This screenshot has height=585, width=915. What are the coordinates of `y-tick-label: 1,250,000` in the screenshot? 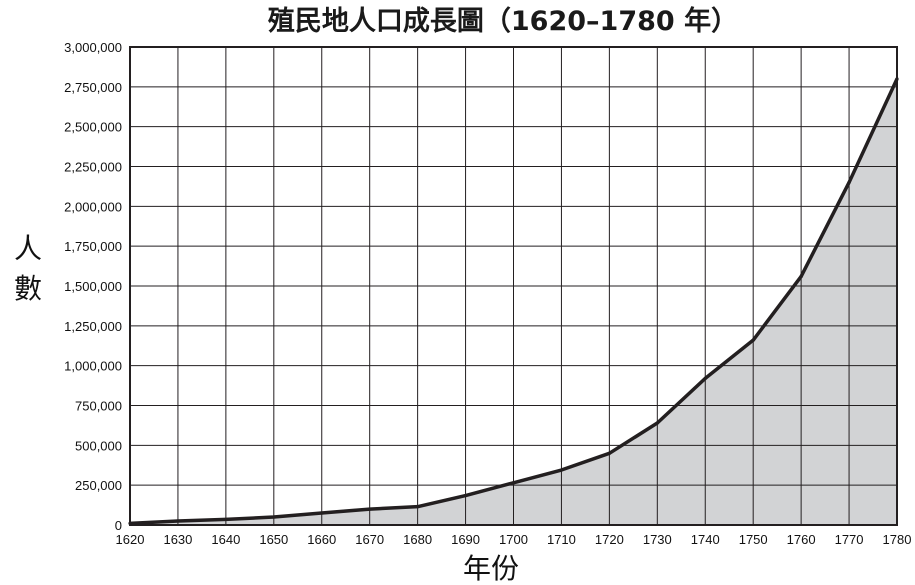 It's located at (93, 326).